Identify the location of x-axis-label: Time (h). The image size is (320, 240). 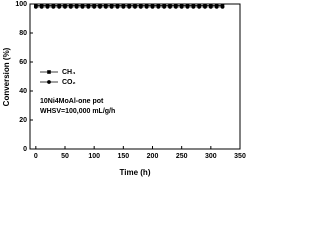
(135, 172).